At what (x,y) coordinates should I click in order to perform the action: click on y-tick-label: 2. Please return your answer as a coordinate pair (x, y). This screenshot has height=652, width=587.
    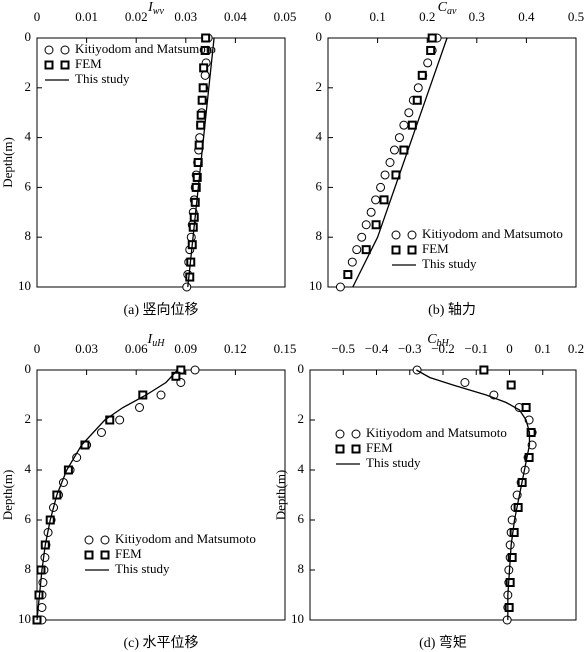
    Looking at the image, I should click on (28, 418).